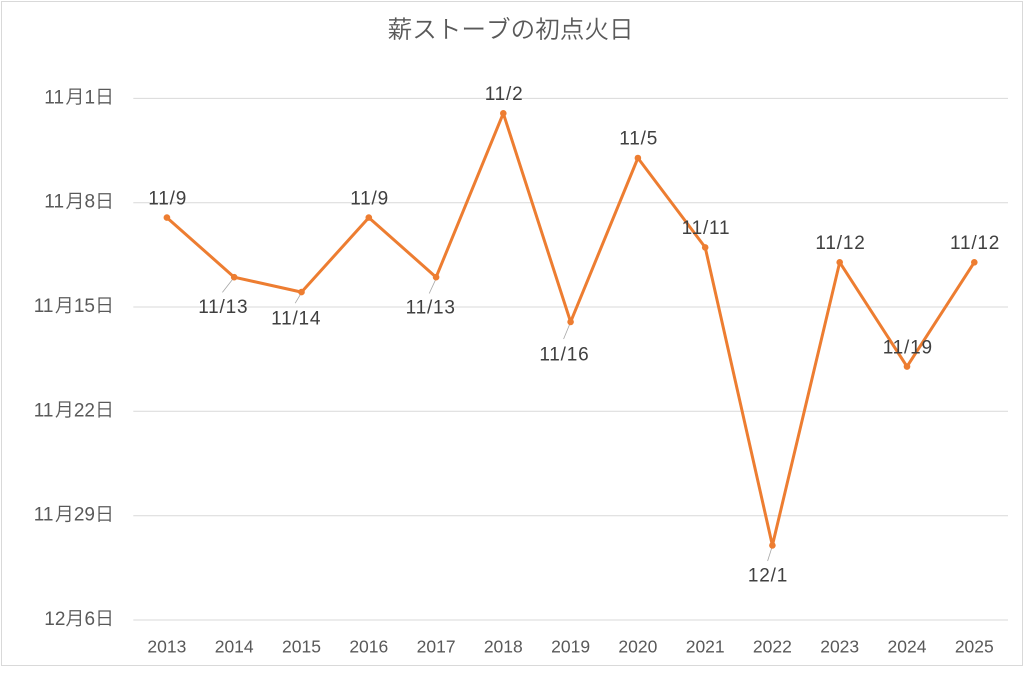 The image size is (1024, 674). Describe the element at coordinates (503, 647) in the screenshot. I see `svg-text: 2018` at that location.